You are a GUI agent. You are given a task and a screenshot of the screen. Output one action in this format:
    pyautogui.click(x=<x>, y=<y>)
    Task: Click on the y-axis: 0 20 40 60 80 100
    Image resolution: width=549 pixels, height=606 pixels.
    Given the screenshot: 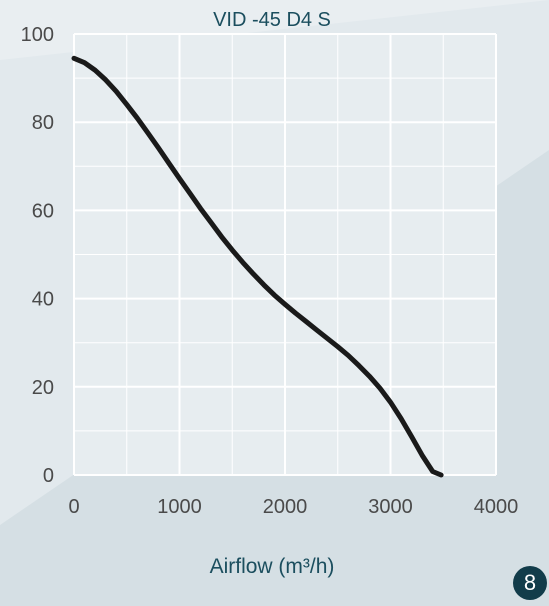 What is the action you would take?
    pyautogui.click(x=37, y=255)
    